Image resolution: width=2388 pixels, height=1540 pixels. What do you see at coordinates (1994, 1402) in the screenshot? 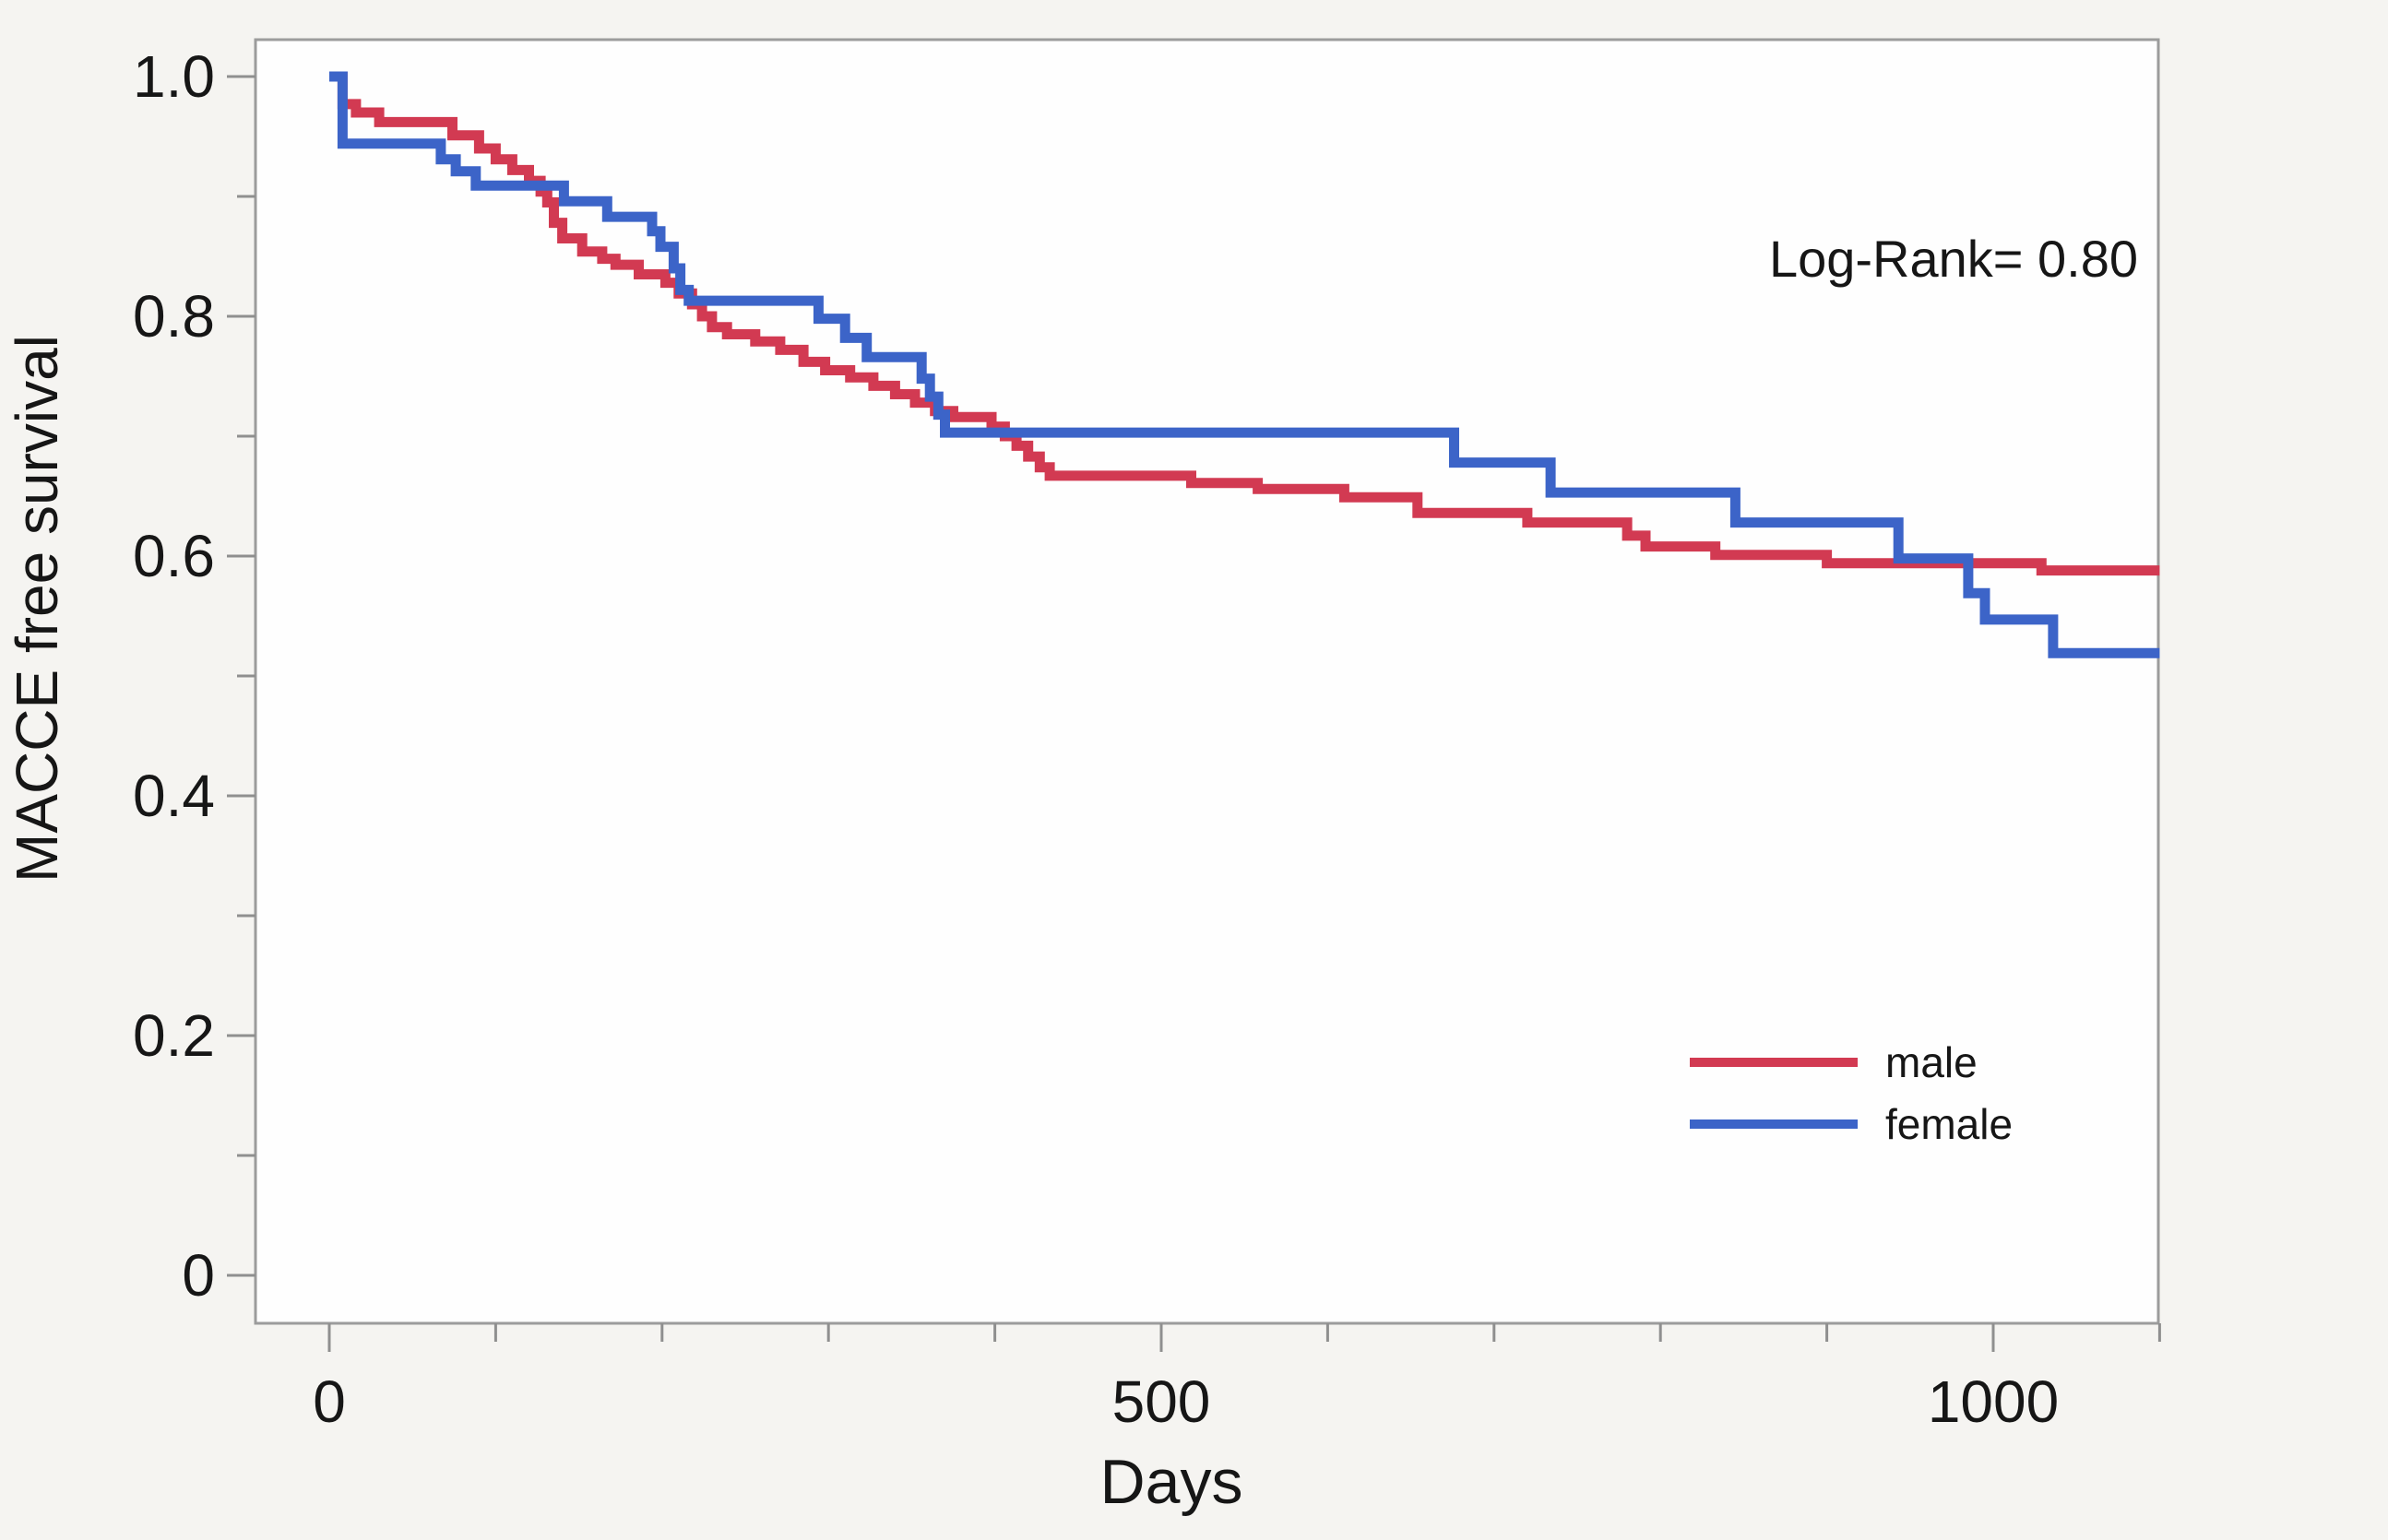
I see `x-tick-label-1000: 1000` at bounding box center [1994, 1402].